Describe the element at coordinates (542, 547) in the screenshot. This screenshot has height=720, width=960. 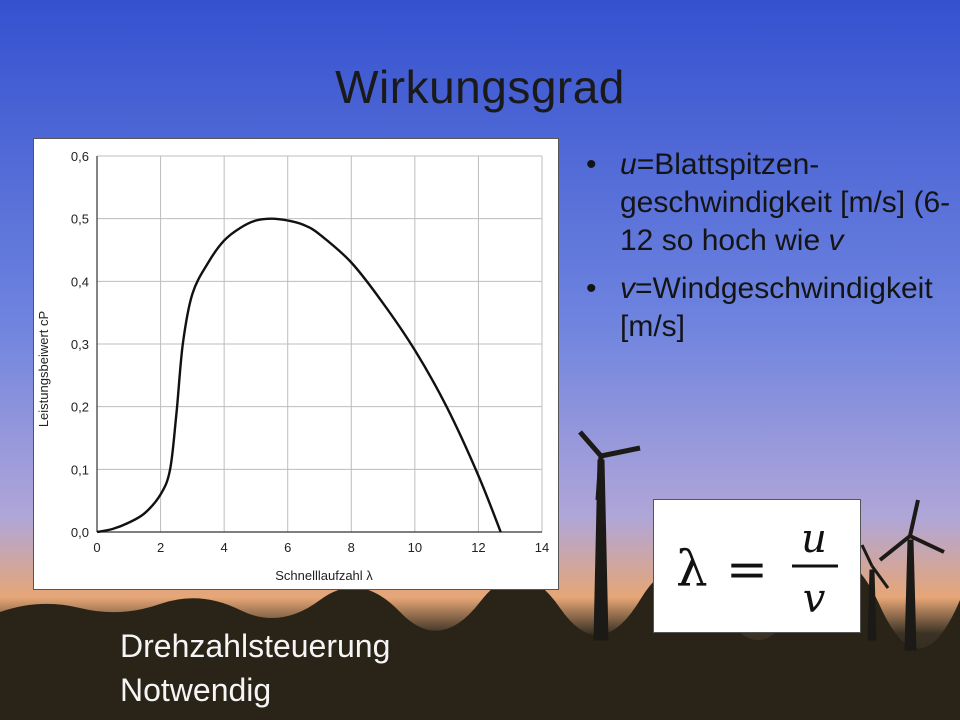
I see `x-tick-label: 14` at that location.